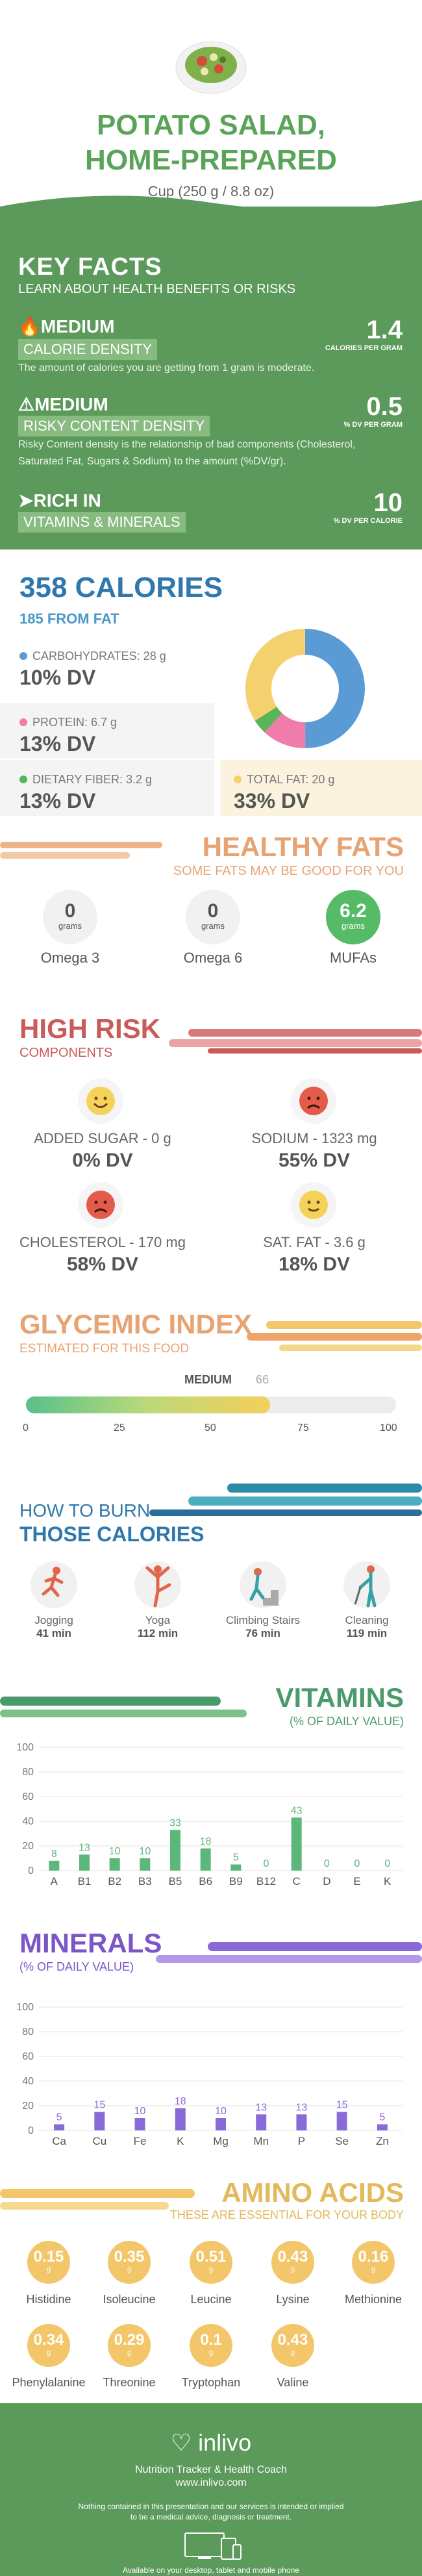  What do you see at coordinates (158, 1633) in the screenshot?
I see `activity-time: 112 min` at bounding box center [158, 1633].